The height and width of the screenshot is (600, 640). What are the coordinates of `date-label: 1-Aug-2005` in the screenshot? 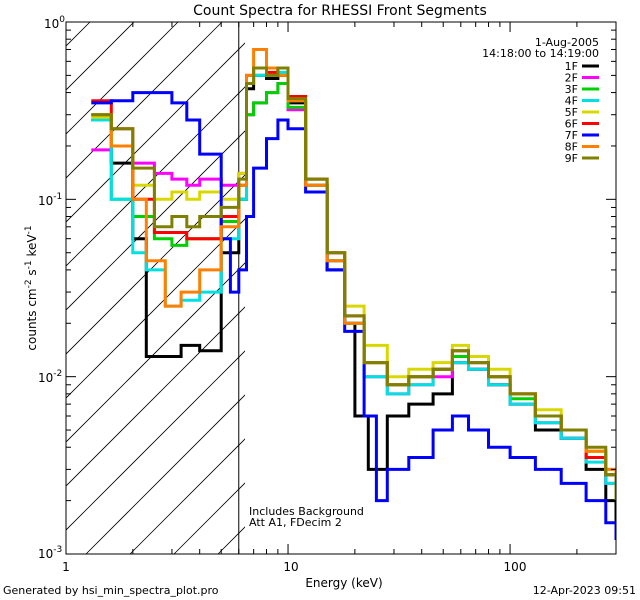 It's located at (567, 42).